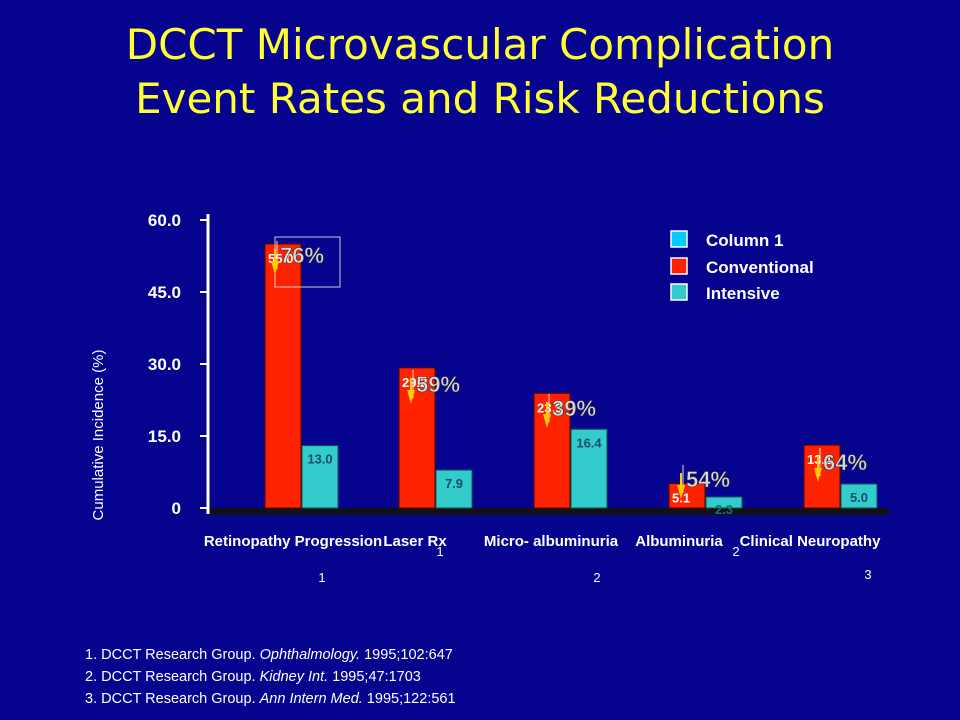 Image resolution: width=960 pixels, height=720 pixels. What do you see at coordinates (480, 44) in the screenshot?
I see `title-line-1: DCCT Microvascular Complication` at bounding box center [480, 44].